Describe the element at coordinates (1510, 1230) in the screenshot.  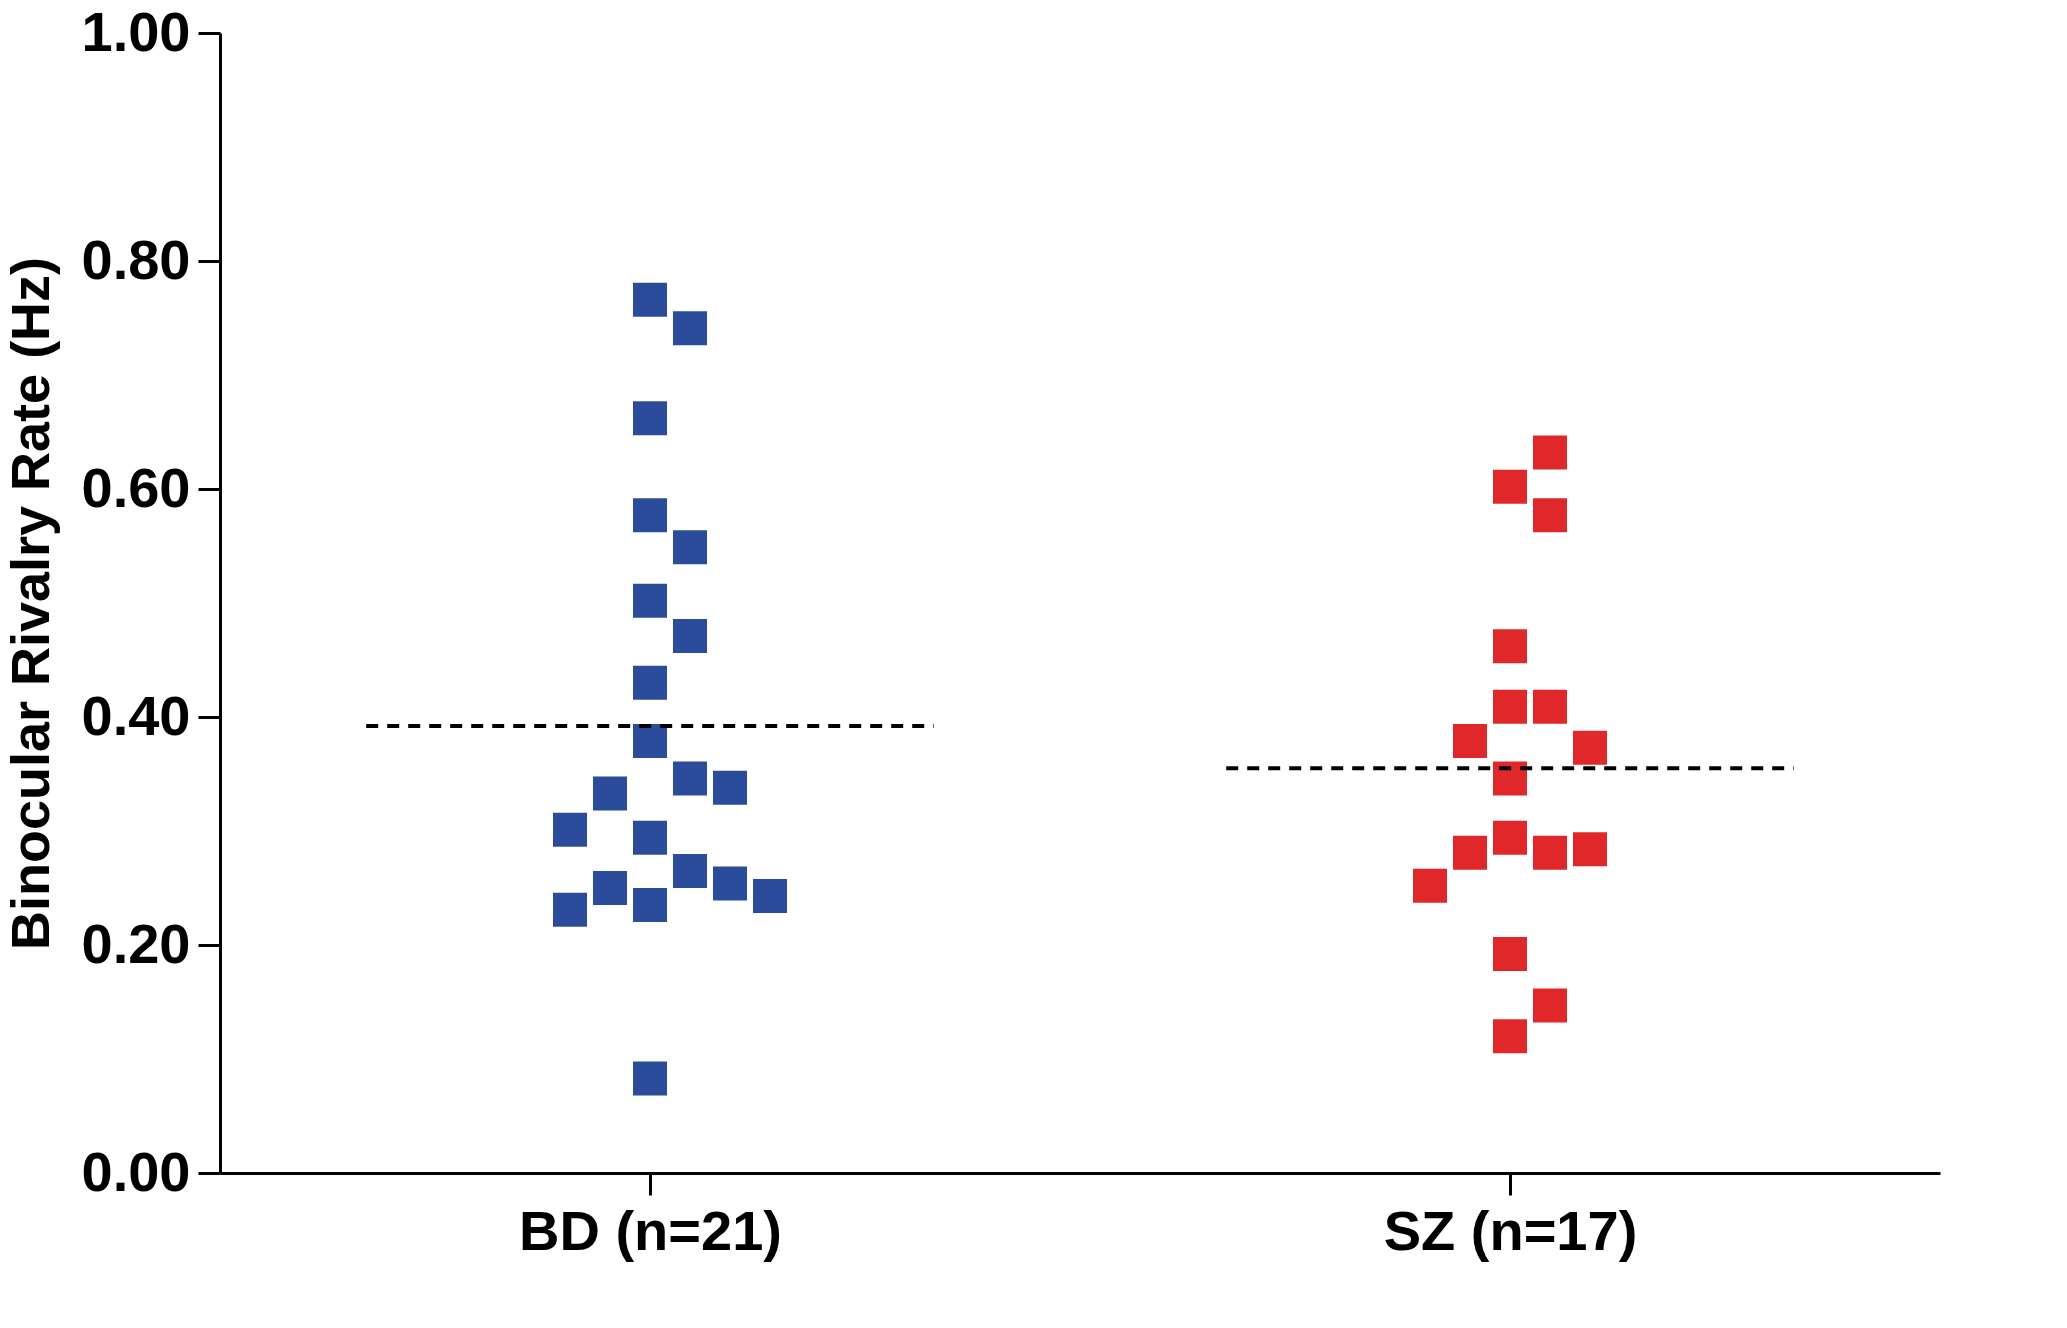
I see `x-tick-label: SZ (n=17)` at that location.